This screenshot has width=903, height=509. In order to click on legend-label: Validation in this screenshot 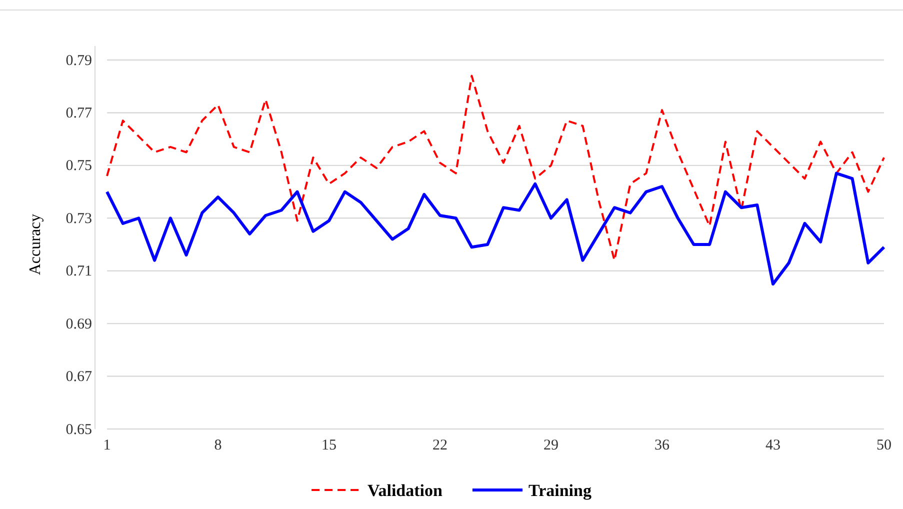, I will do `click(406, 490)`.